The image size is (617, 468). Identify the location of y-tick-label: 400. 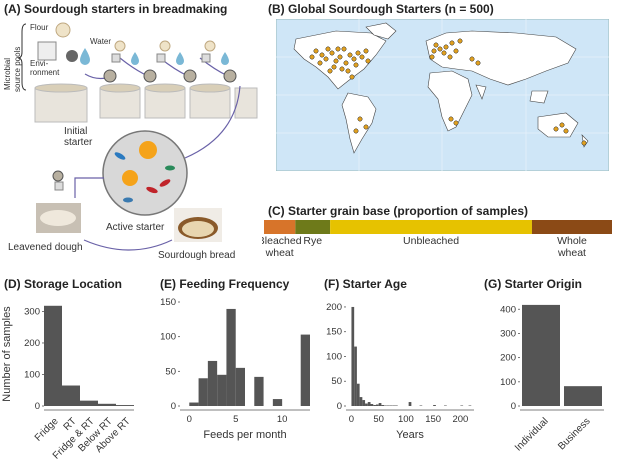
(508, 309).